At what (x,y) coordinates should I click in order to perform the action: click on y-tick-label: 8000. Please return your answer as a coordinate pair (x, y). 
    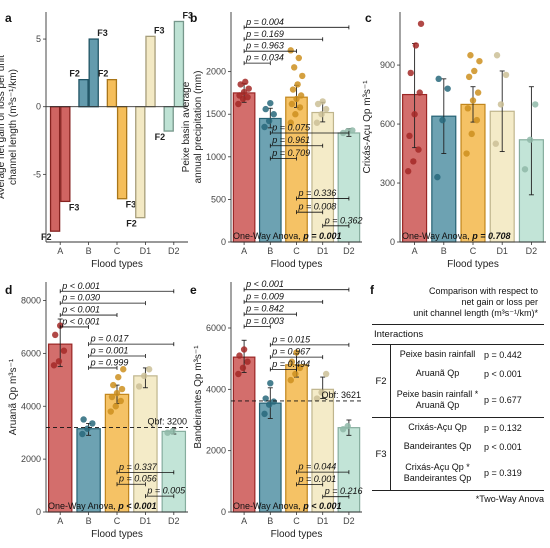
    Looking at the image, I should click on (31, 301).